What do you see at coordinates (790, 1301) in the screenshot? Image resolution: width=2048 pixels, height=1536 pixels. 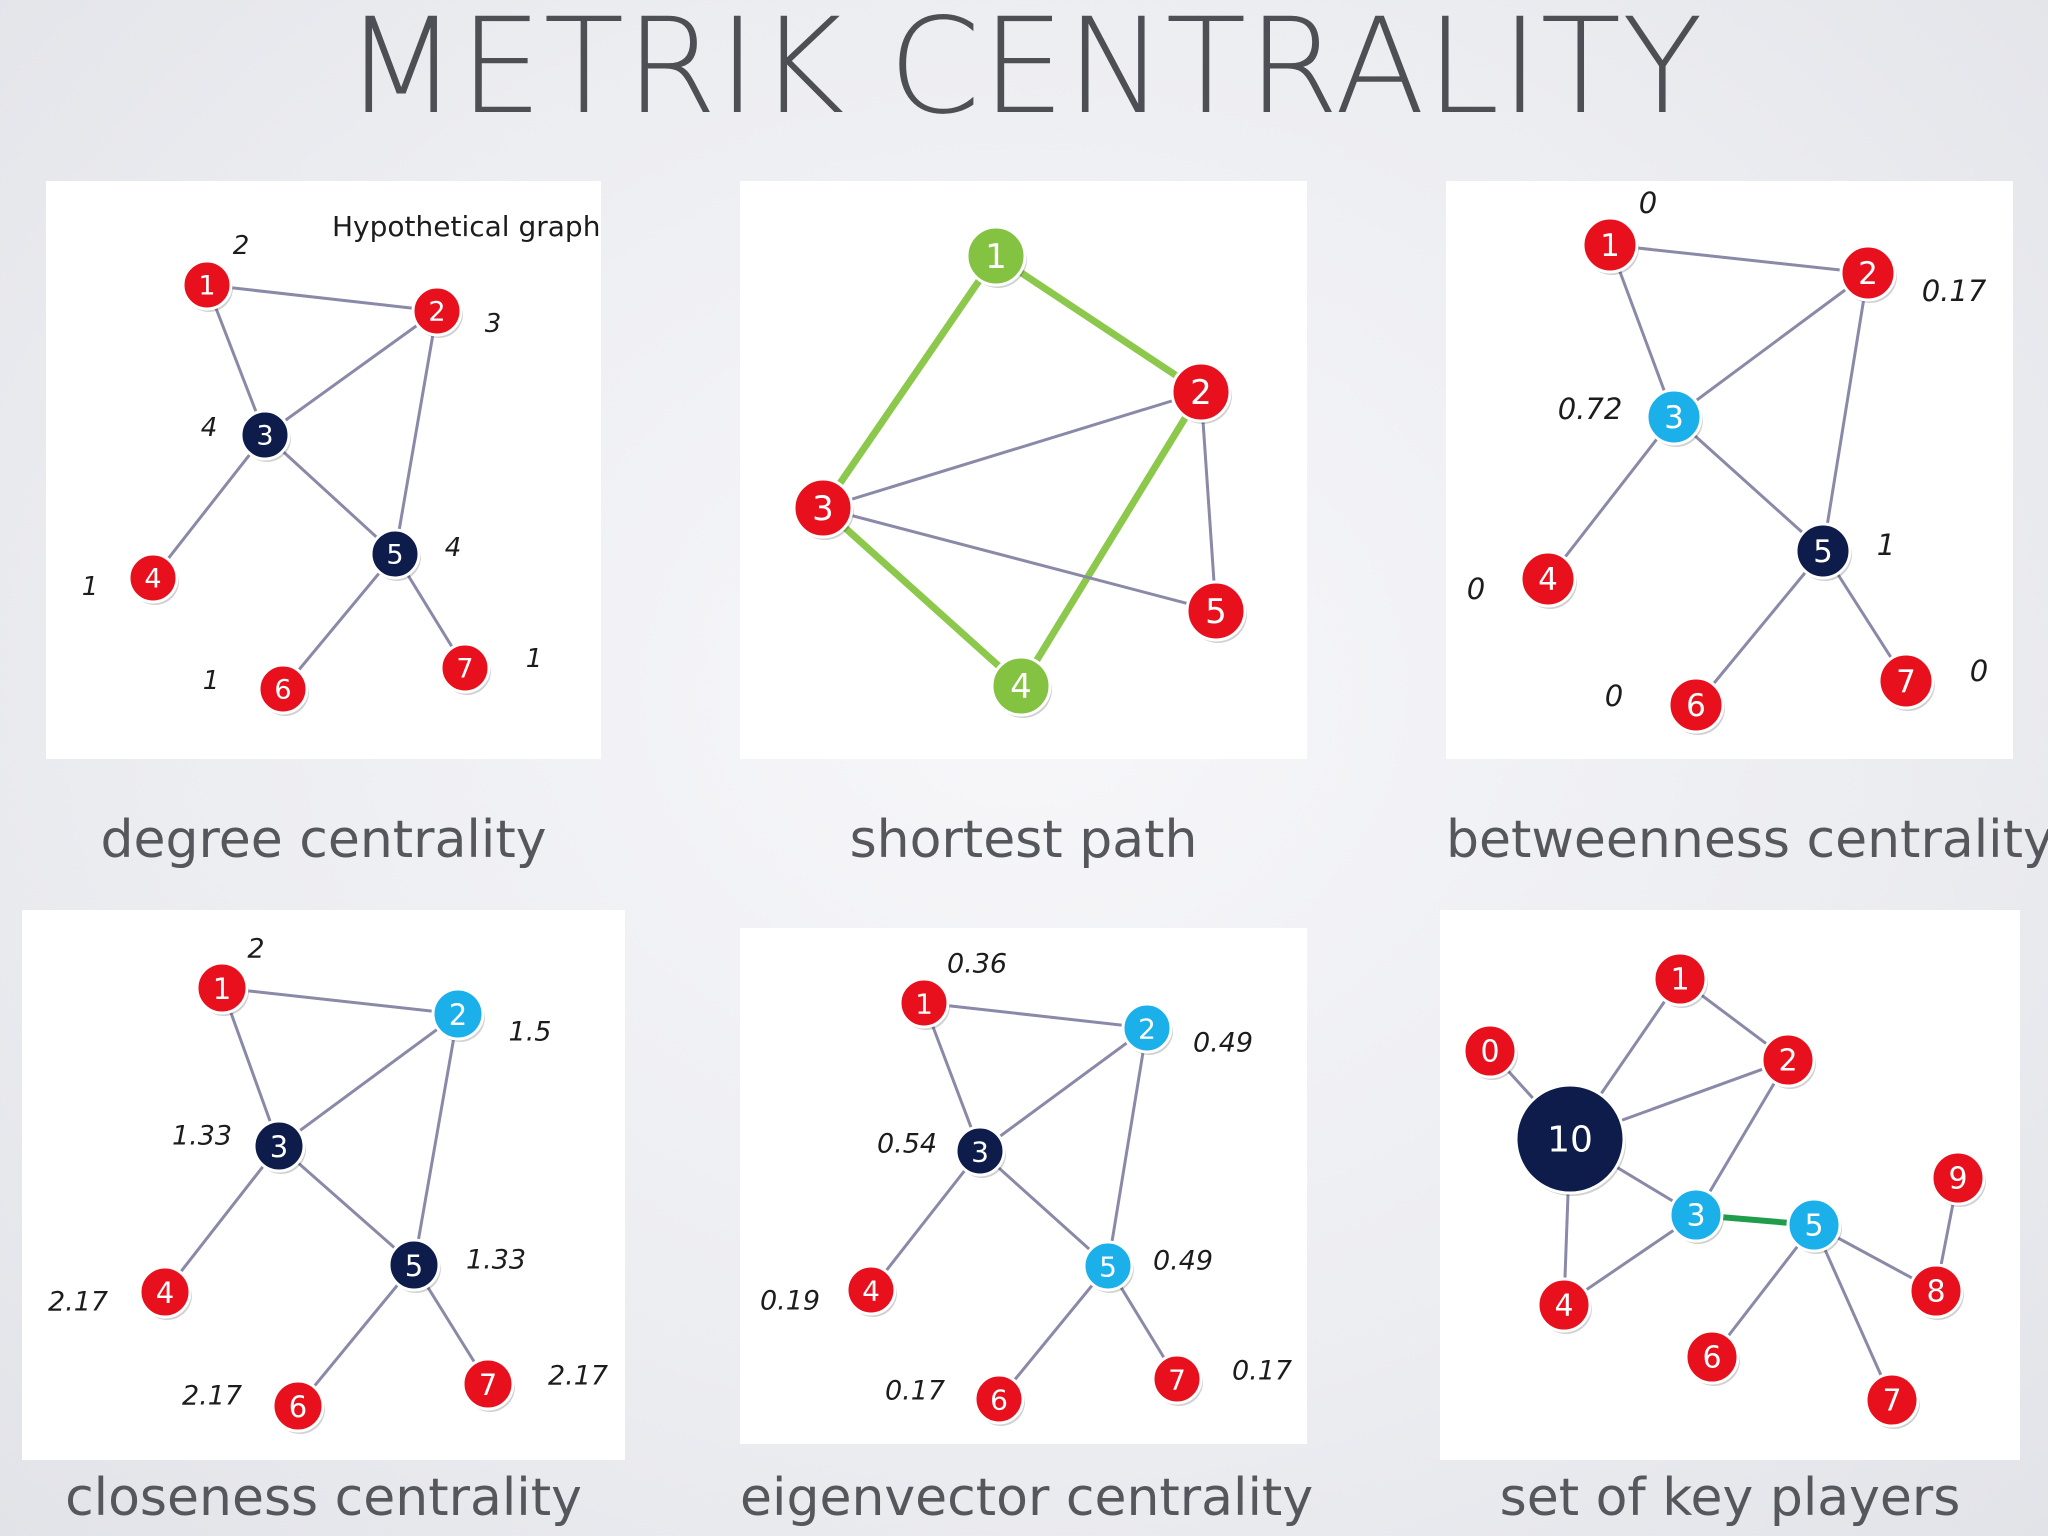 I see `centrality-value: 0.19` at bounding box center [790, 1301].